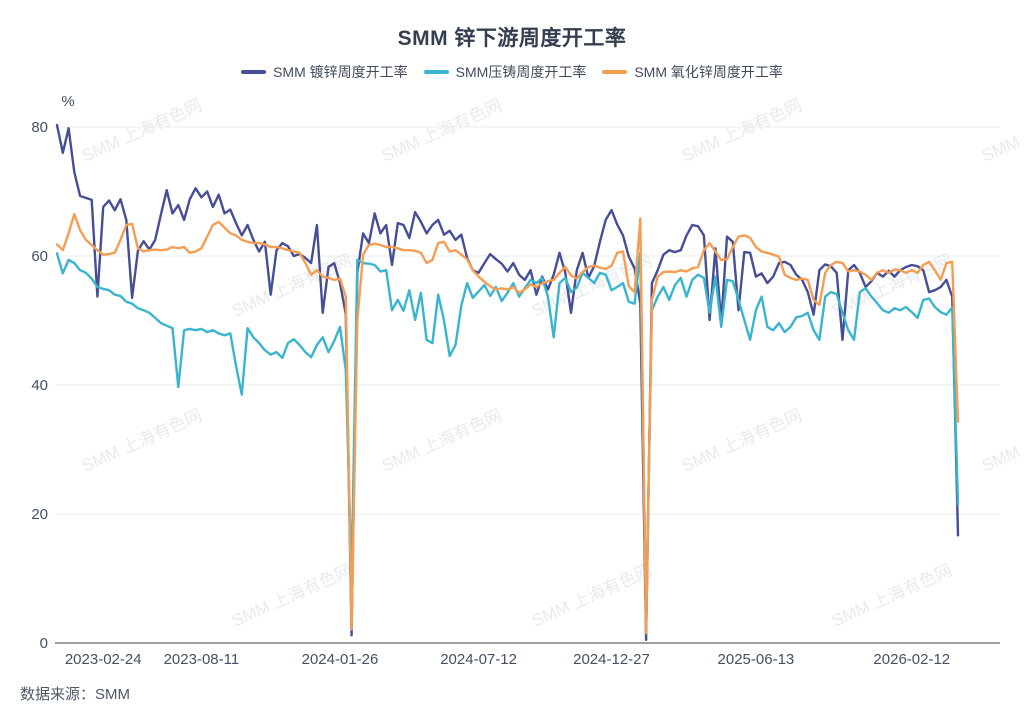  Describe the element at coordinates (478, 659) in the screenshot. I see `x-tick-label: 2024-07-12` at that location.